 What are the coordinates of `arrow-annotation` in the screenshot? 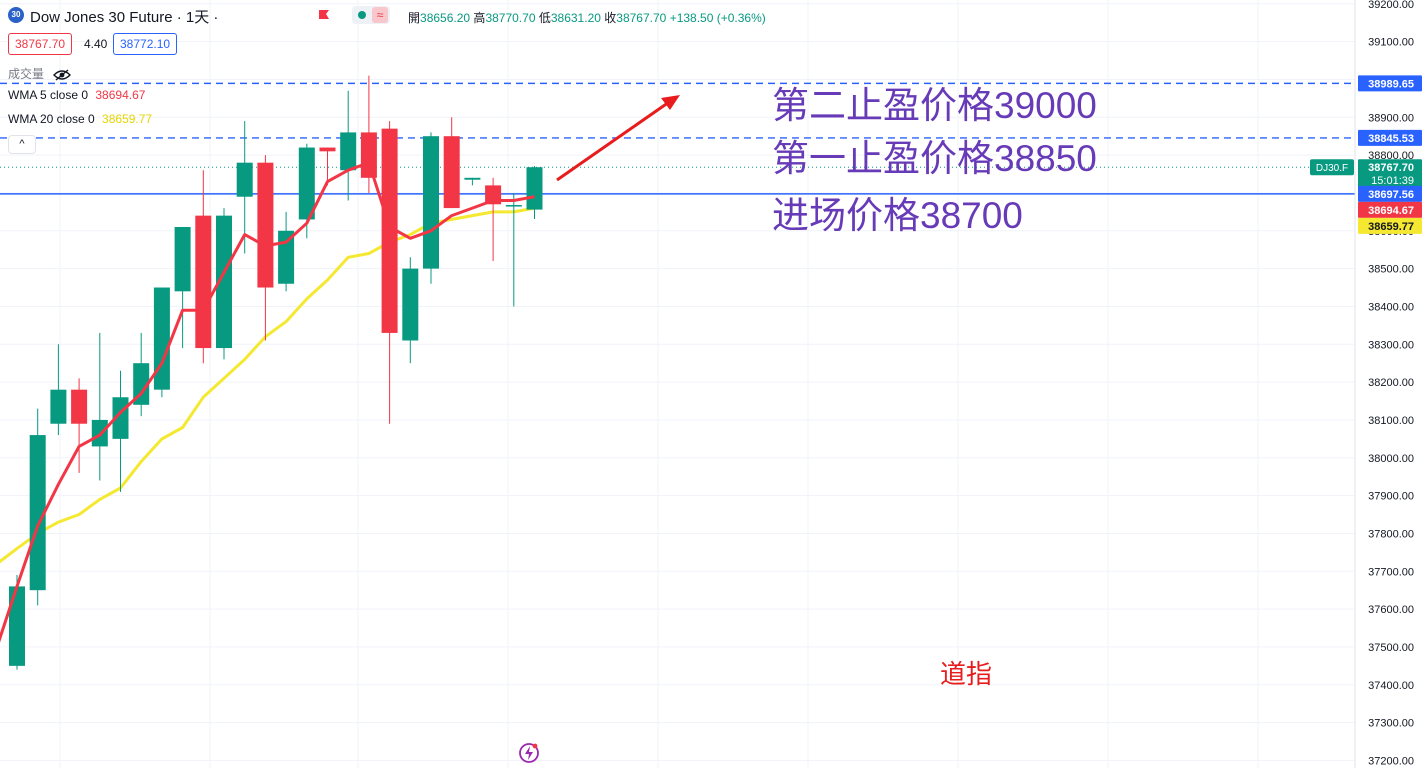 It's located at (618, 138).